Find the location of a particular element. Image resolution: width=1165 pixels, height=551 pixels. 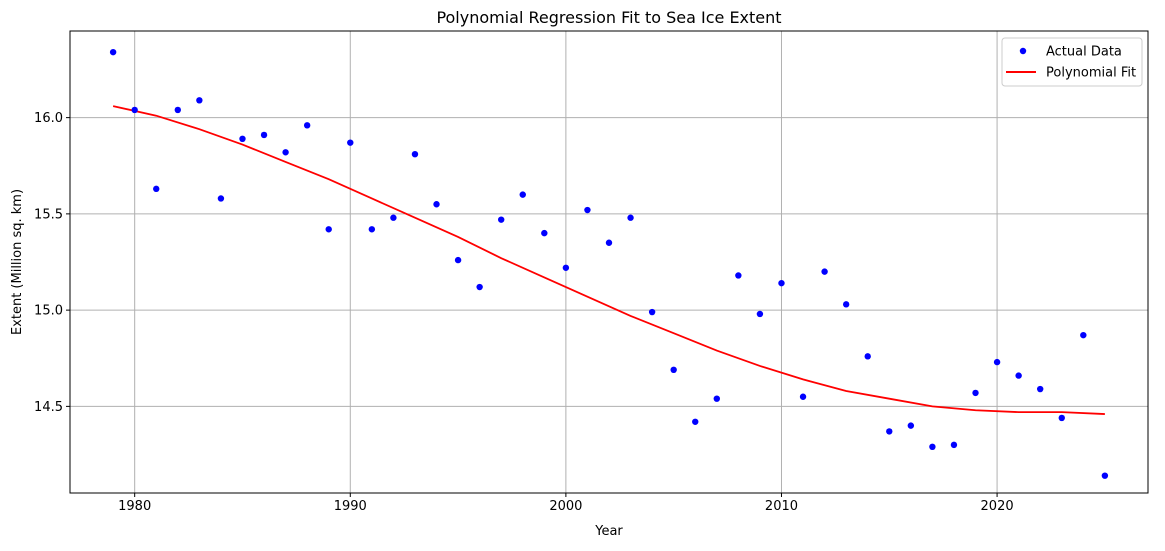

y-tick-label: 14.5 is located at coordinates (48, 407).